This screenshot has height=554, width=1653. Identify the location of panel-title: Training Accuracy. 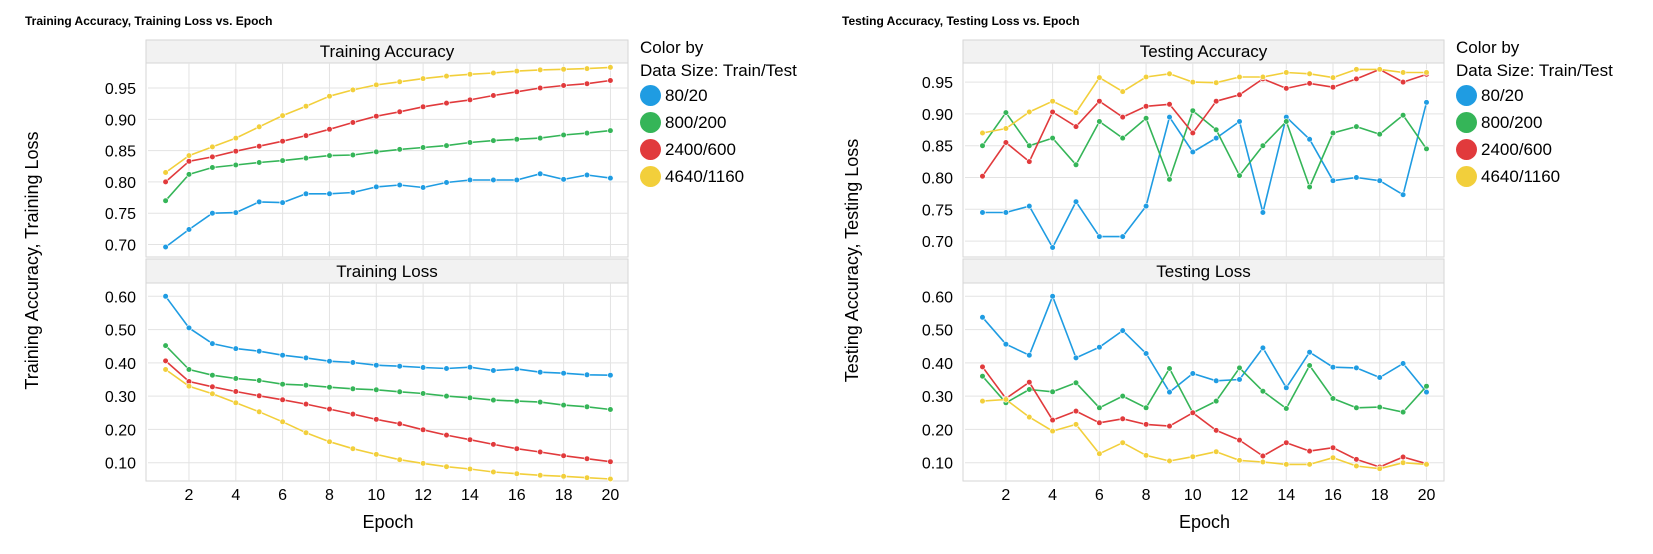
(387, 51).